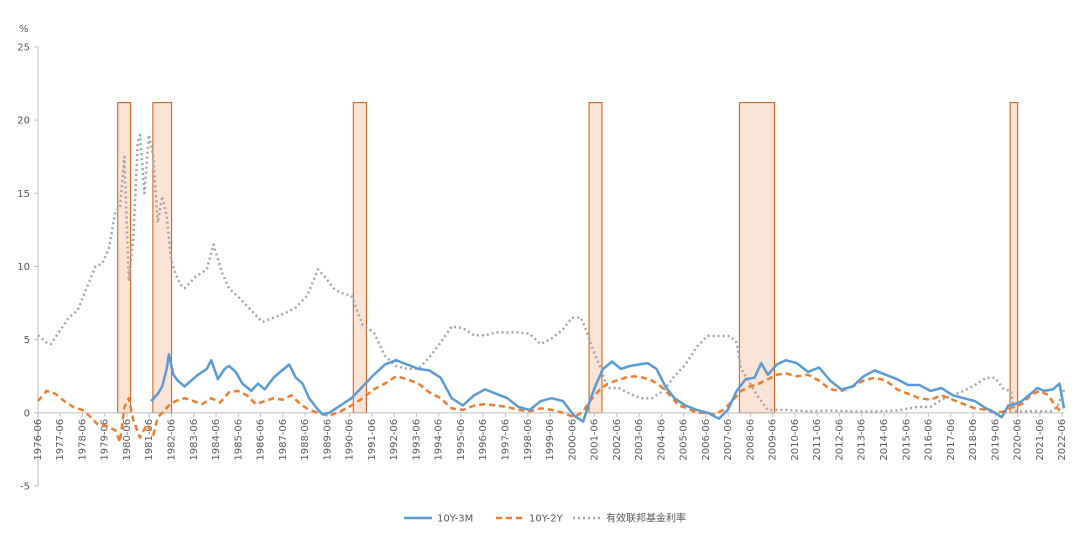  I want to click on x-tick-label: 2020-06, so click(1018, 440).